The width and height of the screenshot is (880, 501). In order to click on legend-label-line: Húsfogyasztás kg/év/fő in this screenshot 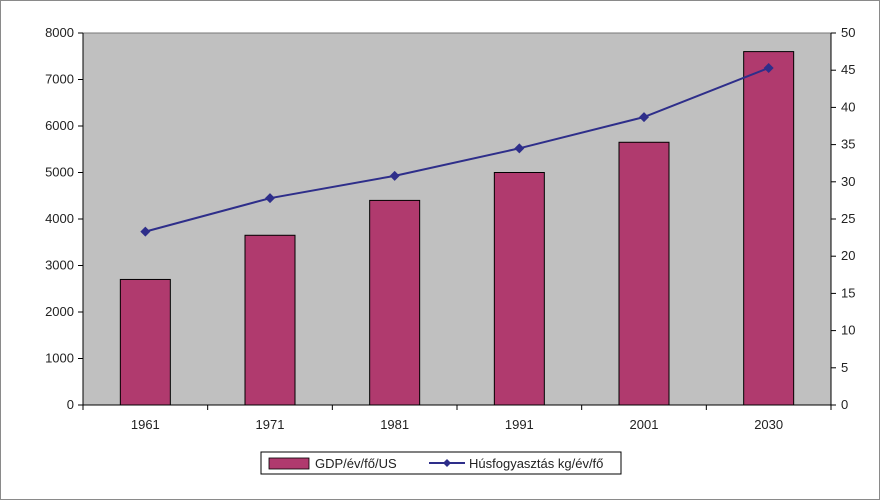, I will do `click(536, 463)`.